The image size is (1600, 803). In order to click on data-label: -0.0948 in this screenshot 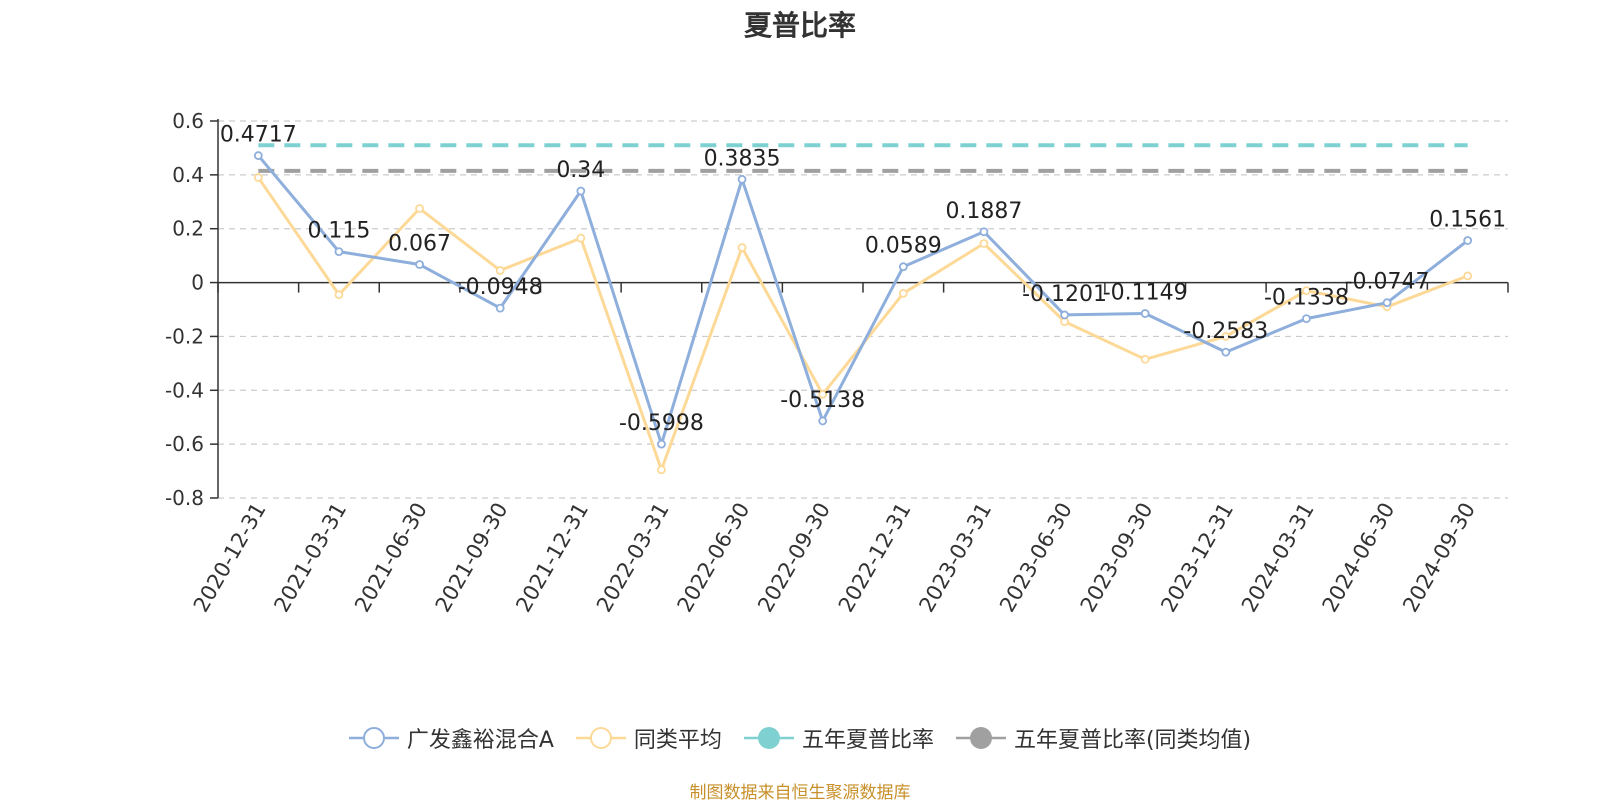, I will do `click(500, 287)`.